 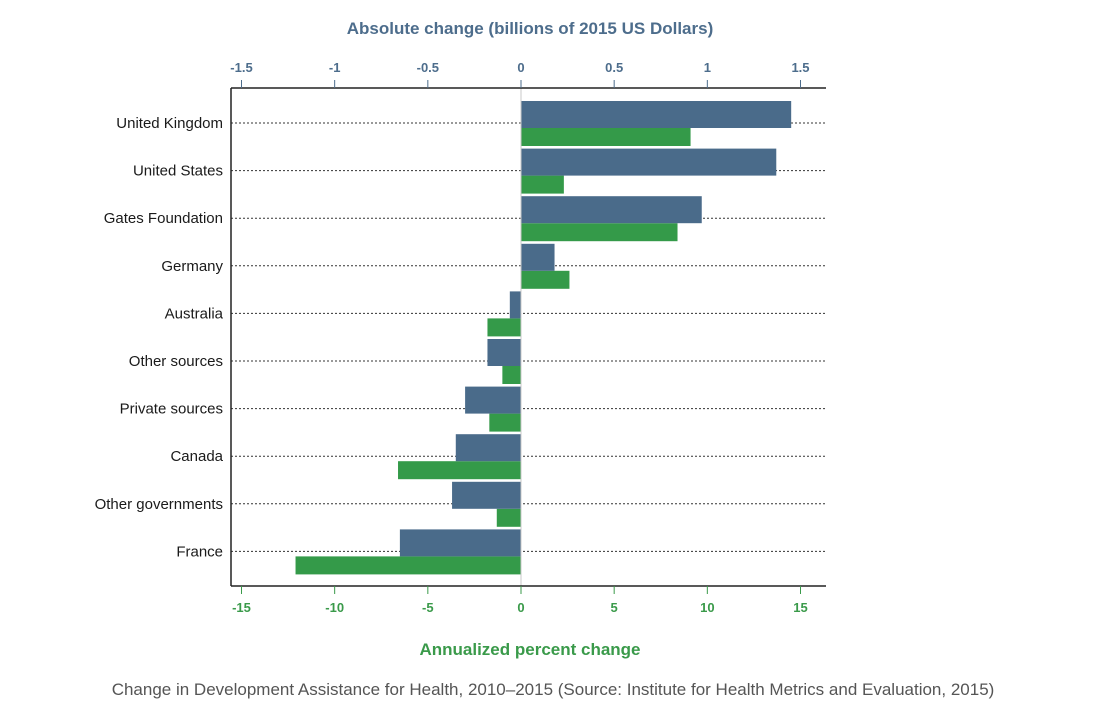 What do you see at coordinates (159, 504) in the screenshot?
I see `category-label: Other governments` at bounding box center [159, 504].